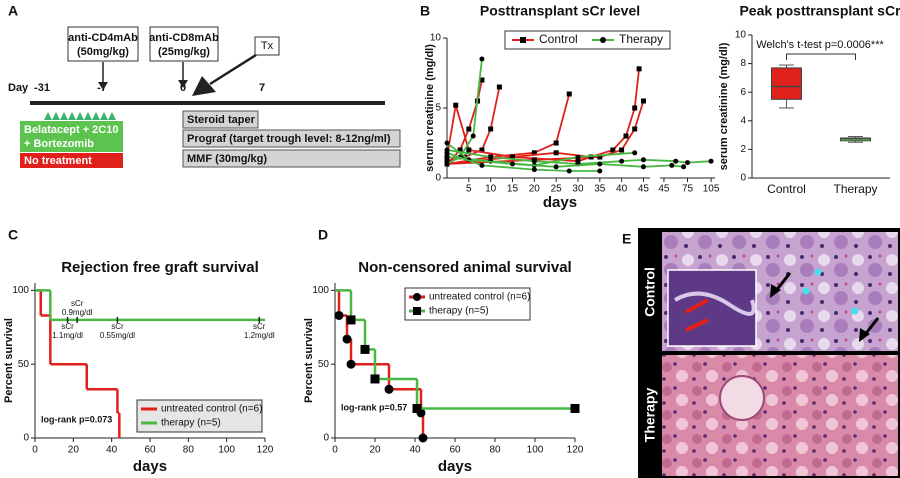 Image resolution: width=900 pixels, height=478 pixels. I want to click on chart-title: Posttransplant sCr level, so click(560, 11).